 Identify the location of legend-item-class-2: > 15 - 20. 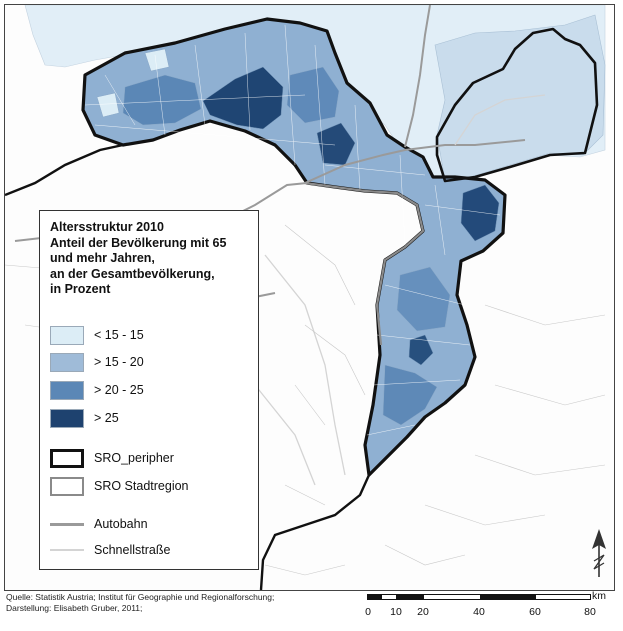
(97, 362).